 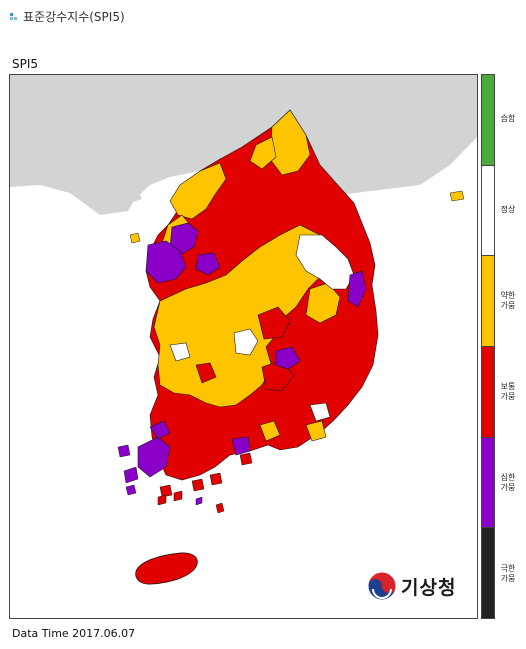 What do you see at coordinates (25, 64) in the screenshot?
I see `map-subtitle: SPI5` at bounding box center [25, 64].